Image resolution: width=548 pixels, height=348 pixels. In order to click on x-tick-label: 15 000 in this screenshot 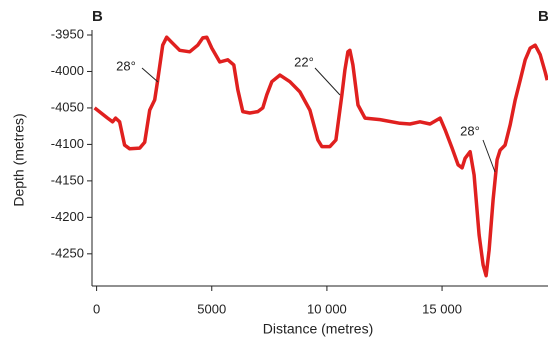, I will do `click(442, 308)`.